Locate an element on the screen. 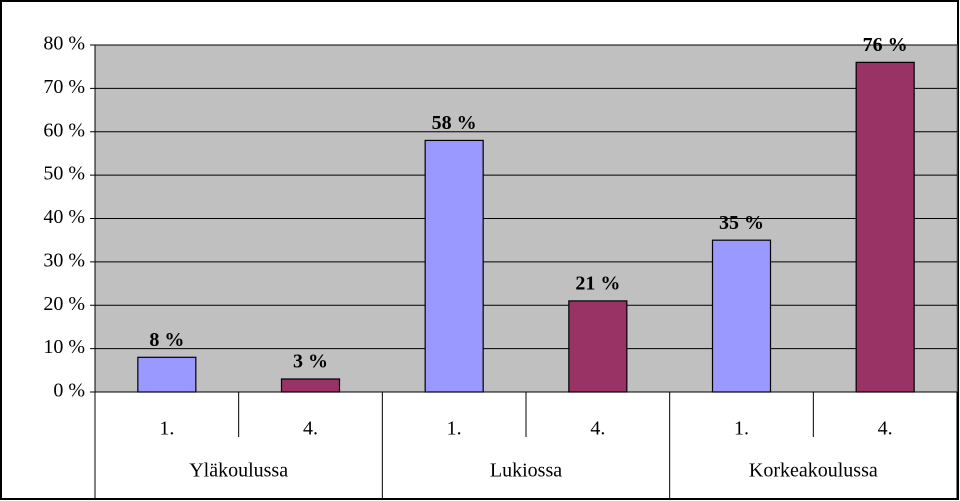 The width and height of the screenshot is (960, 501). y-tick-label: 0 % is located at coordinates (69, 391).